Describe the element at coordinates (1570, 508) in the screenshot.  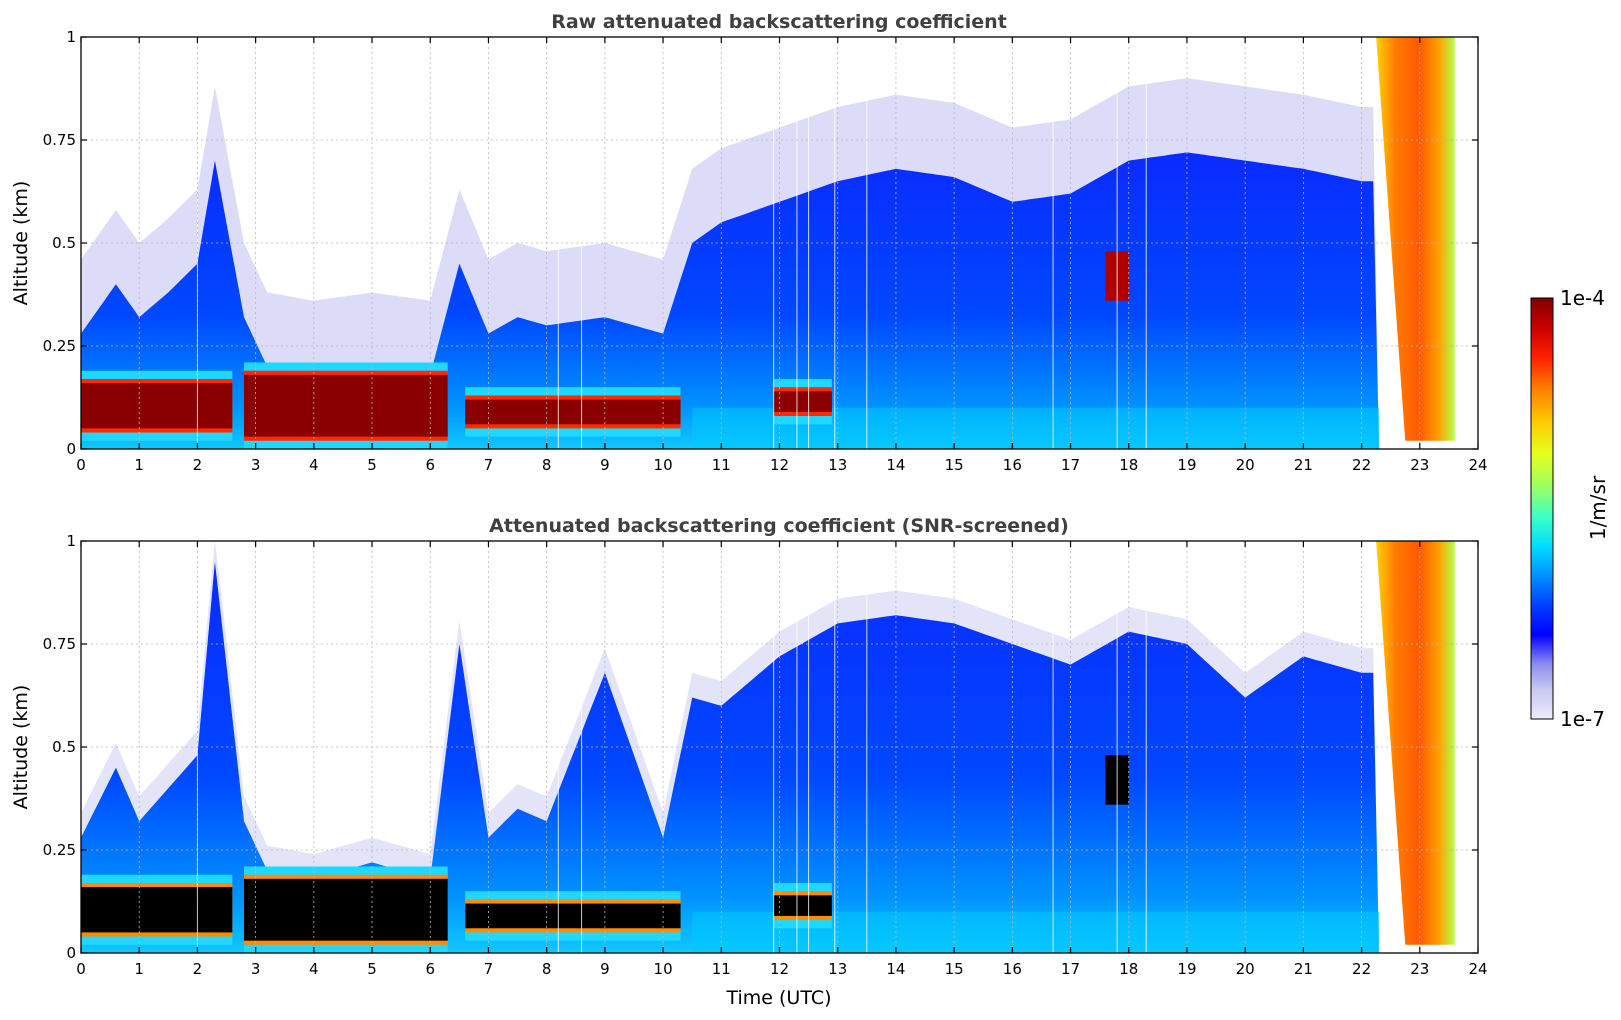
I see `colorbar: 1e-4 1e-7 1/m/sr` at that location.